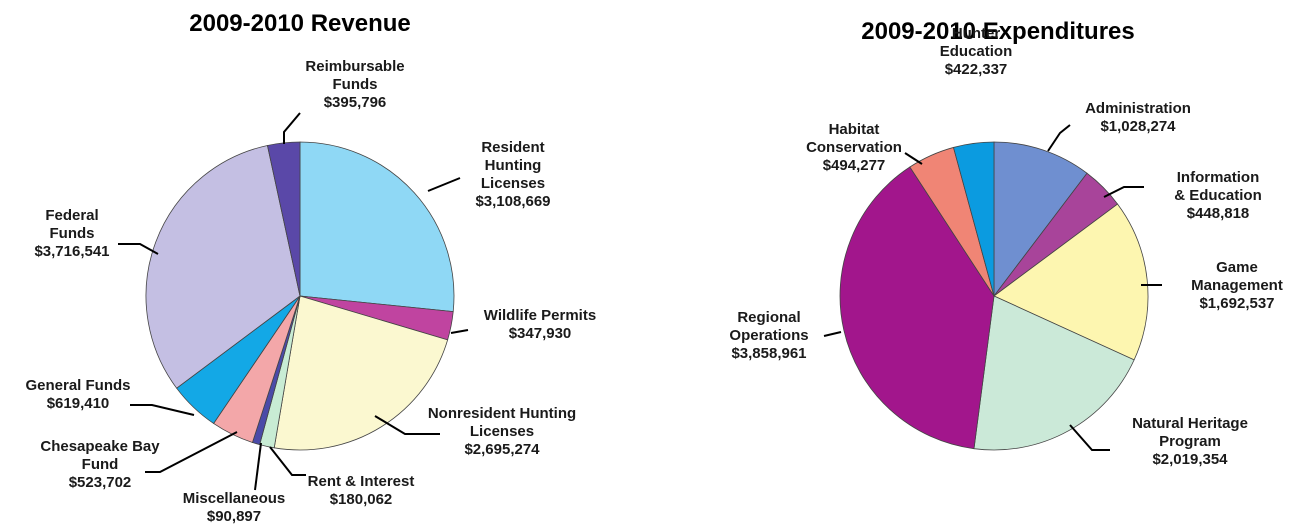  I want to click on revenue-leader-general-funds, so click(162, 410).